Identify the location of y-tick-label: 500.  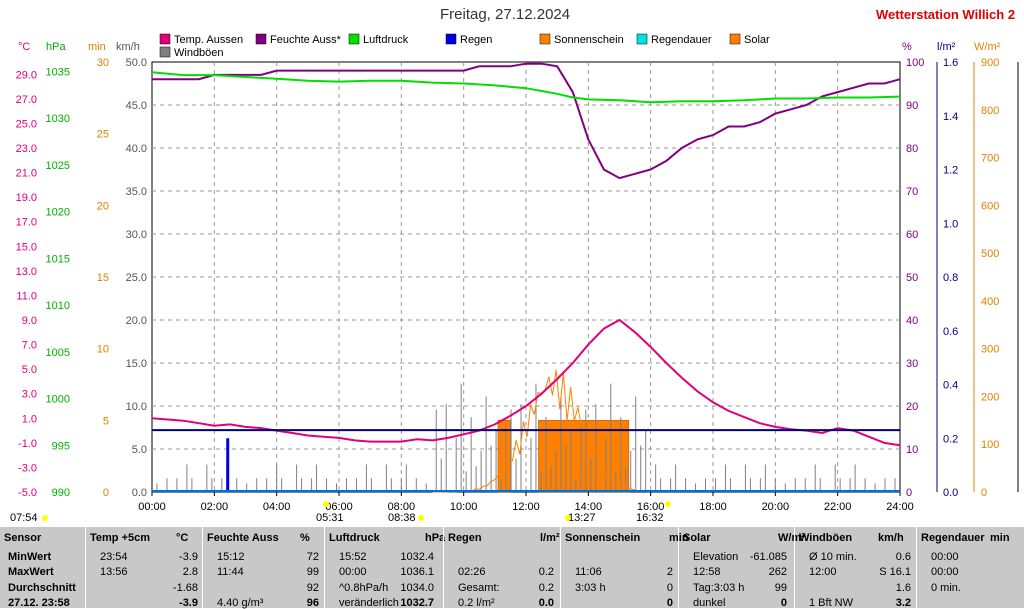
(990, 254).